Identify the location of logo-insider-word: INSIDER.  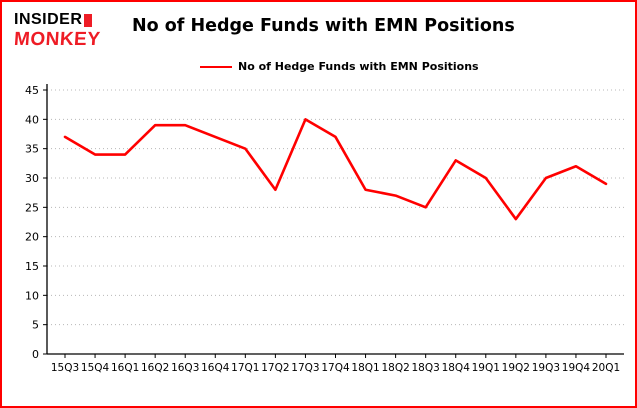
(48, 19).